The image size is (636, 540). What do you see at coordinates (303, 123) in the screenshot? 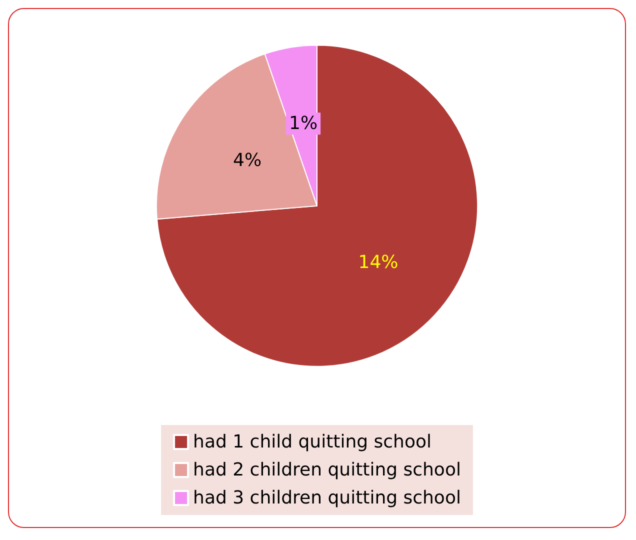
I see `data-label: 1%` at bounding box center [303, 123].